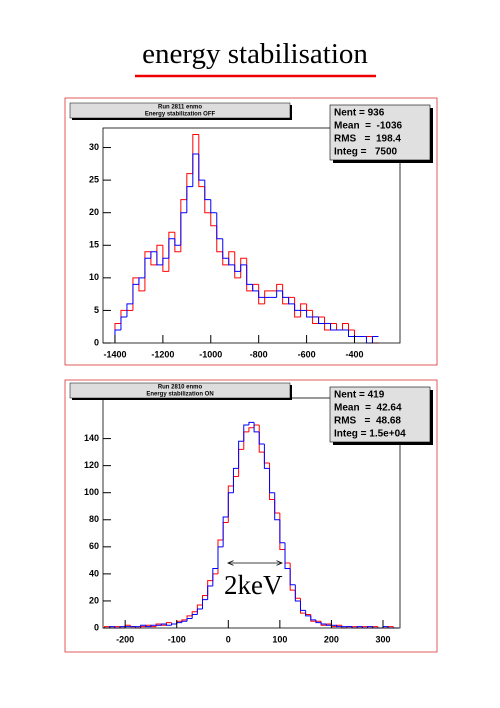  Describe the element at coordinates (331, 639) in the screenshot. I see `x-tick-label: 200` at that location.